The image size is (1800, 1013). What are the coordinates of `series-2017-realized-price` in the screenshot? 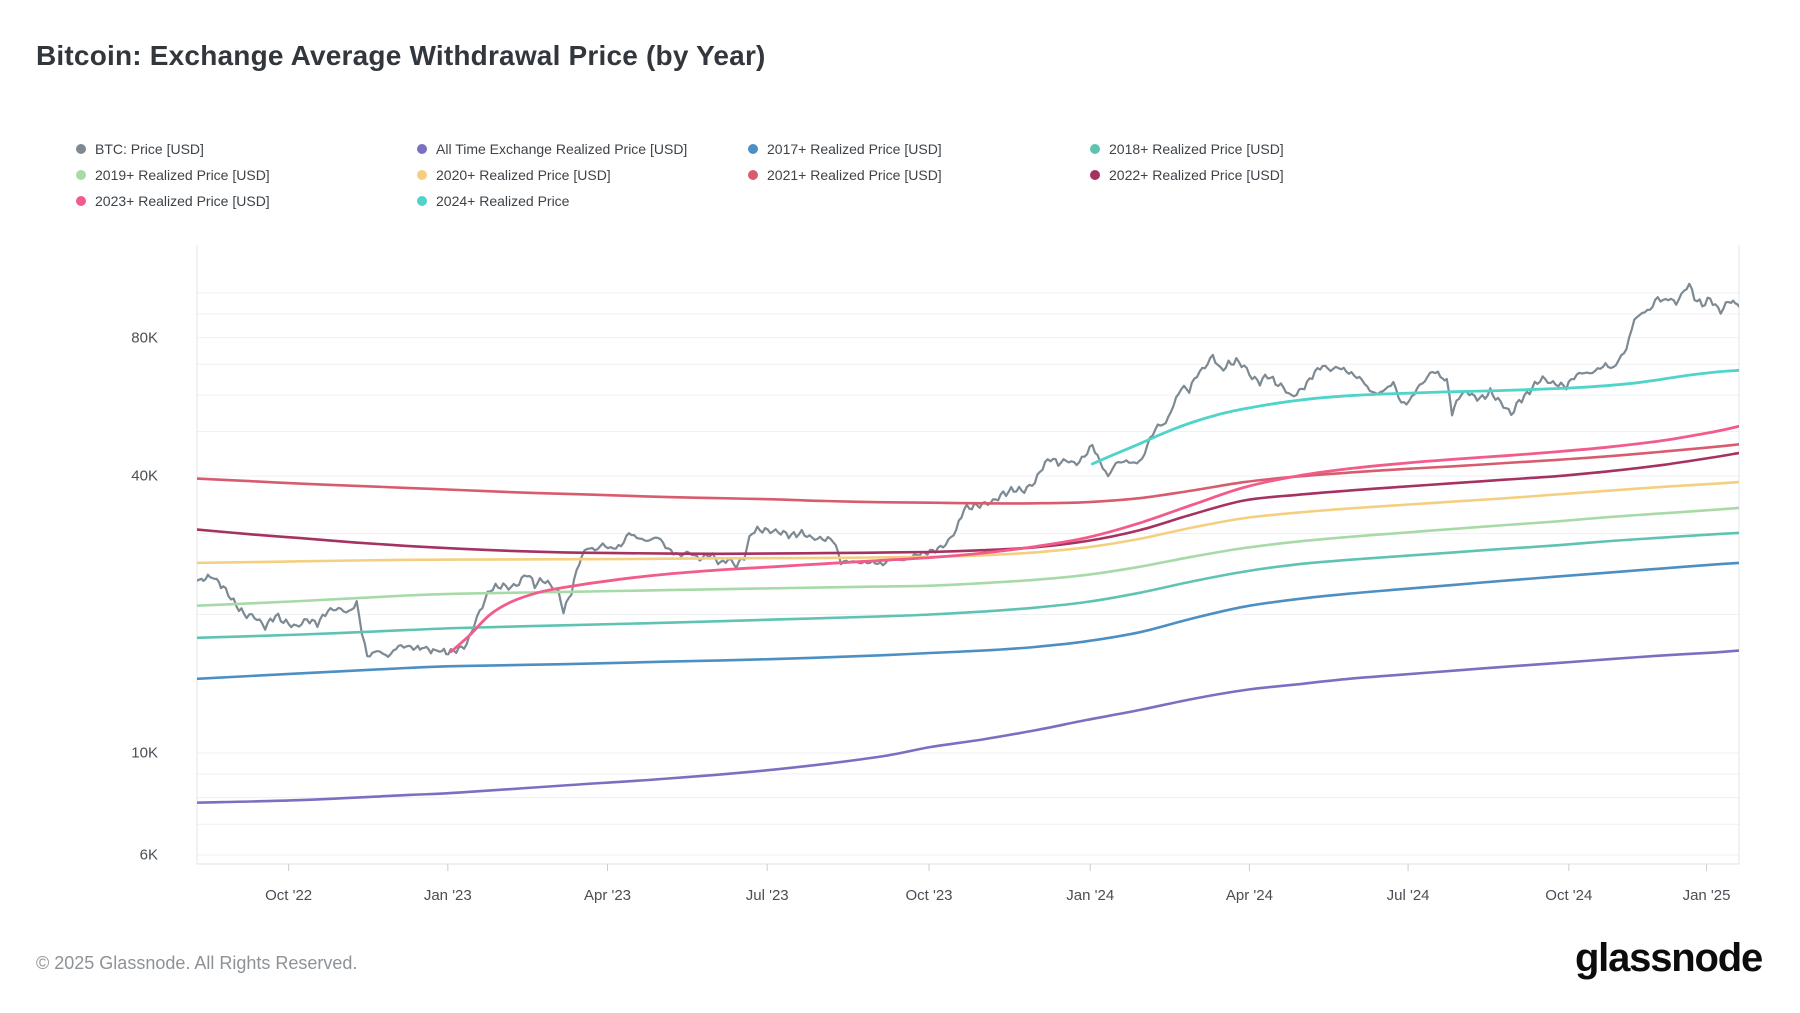 It's located at (968, 621).